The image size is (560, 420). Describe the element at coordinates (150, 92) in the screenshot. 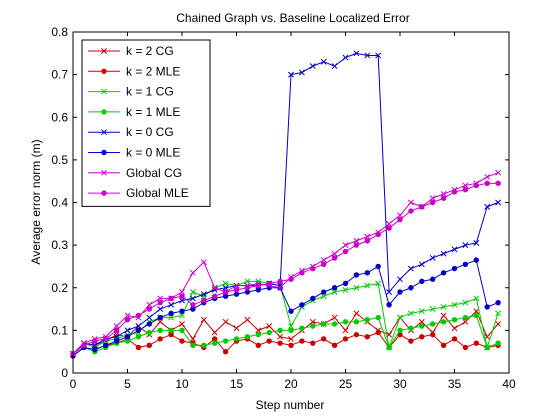

I see `legend-label: k = 1 CG` at that location.